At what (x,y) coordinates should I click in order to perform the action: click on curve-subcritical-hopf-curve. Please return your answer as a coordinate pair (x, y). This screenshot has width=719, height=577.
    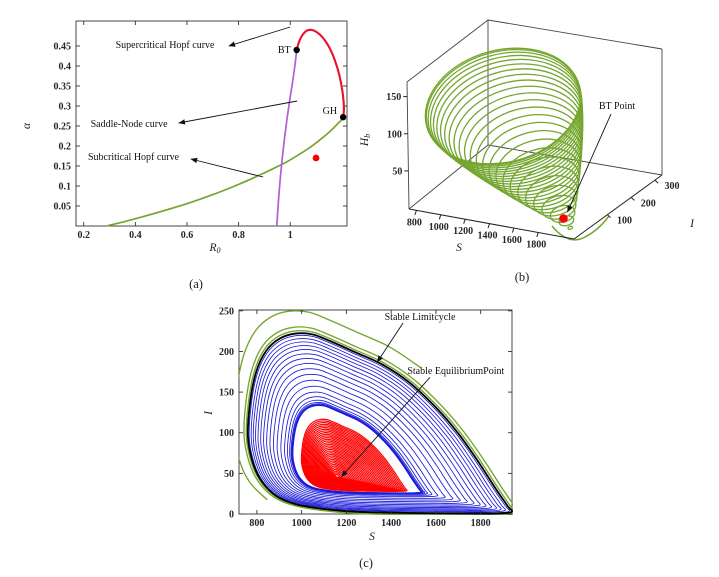
    Looking at the image, I should click on (225, 171).